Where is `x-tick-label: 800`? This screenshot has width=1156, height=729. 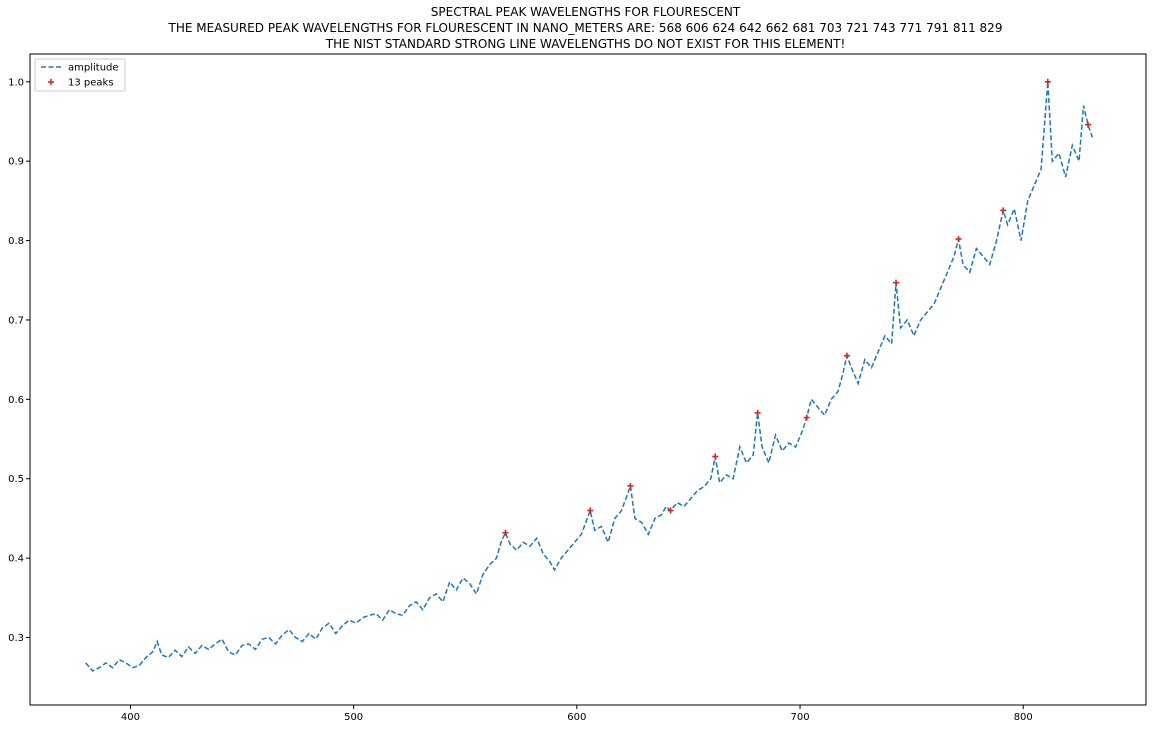 x-tick-label: 800 is located at coordinates (1023, 717).